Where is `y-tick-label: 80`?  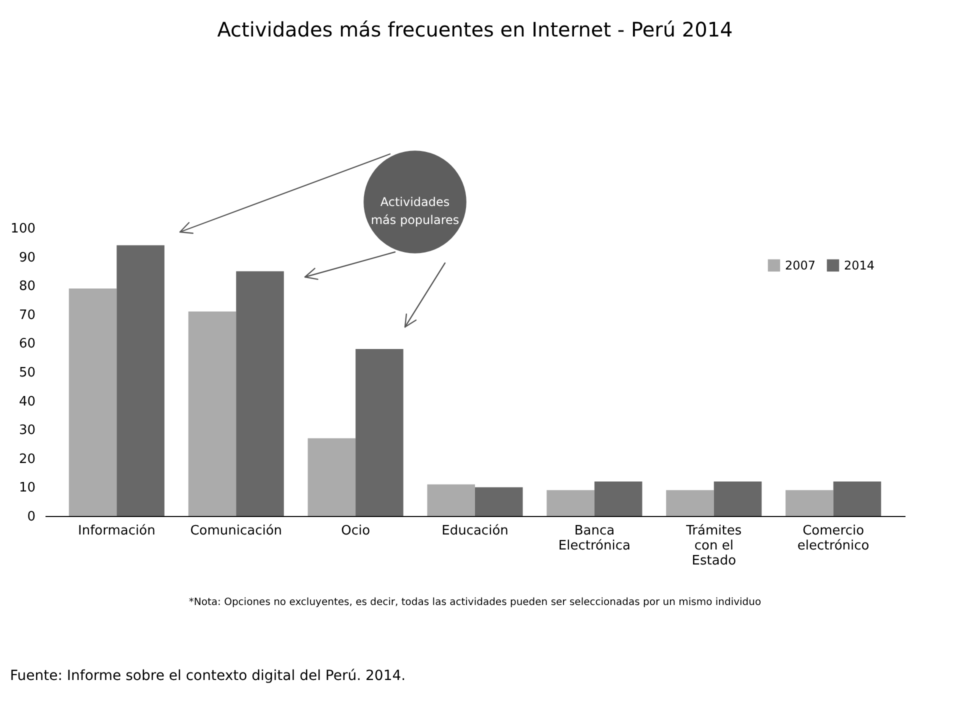 y-tick-label: 80 is located at coordinates (27, 286).